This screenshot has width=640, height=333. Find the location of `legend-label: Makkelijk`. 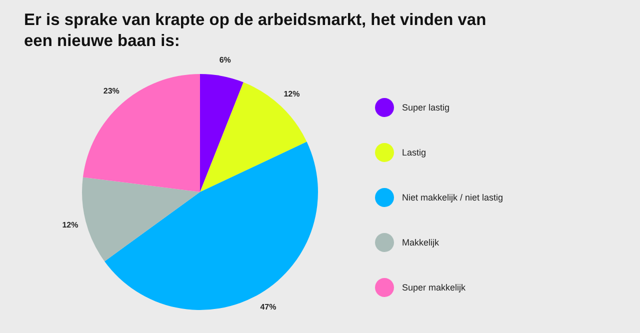

legend-label: Makkelijk is located at coordinates (421, 243).